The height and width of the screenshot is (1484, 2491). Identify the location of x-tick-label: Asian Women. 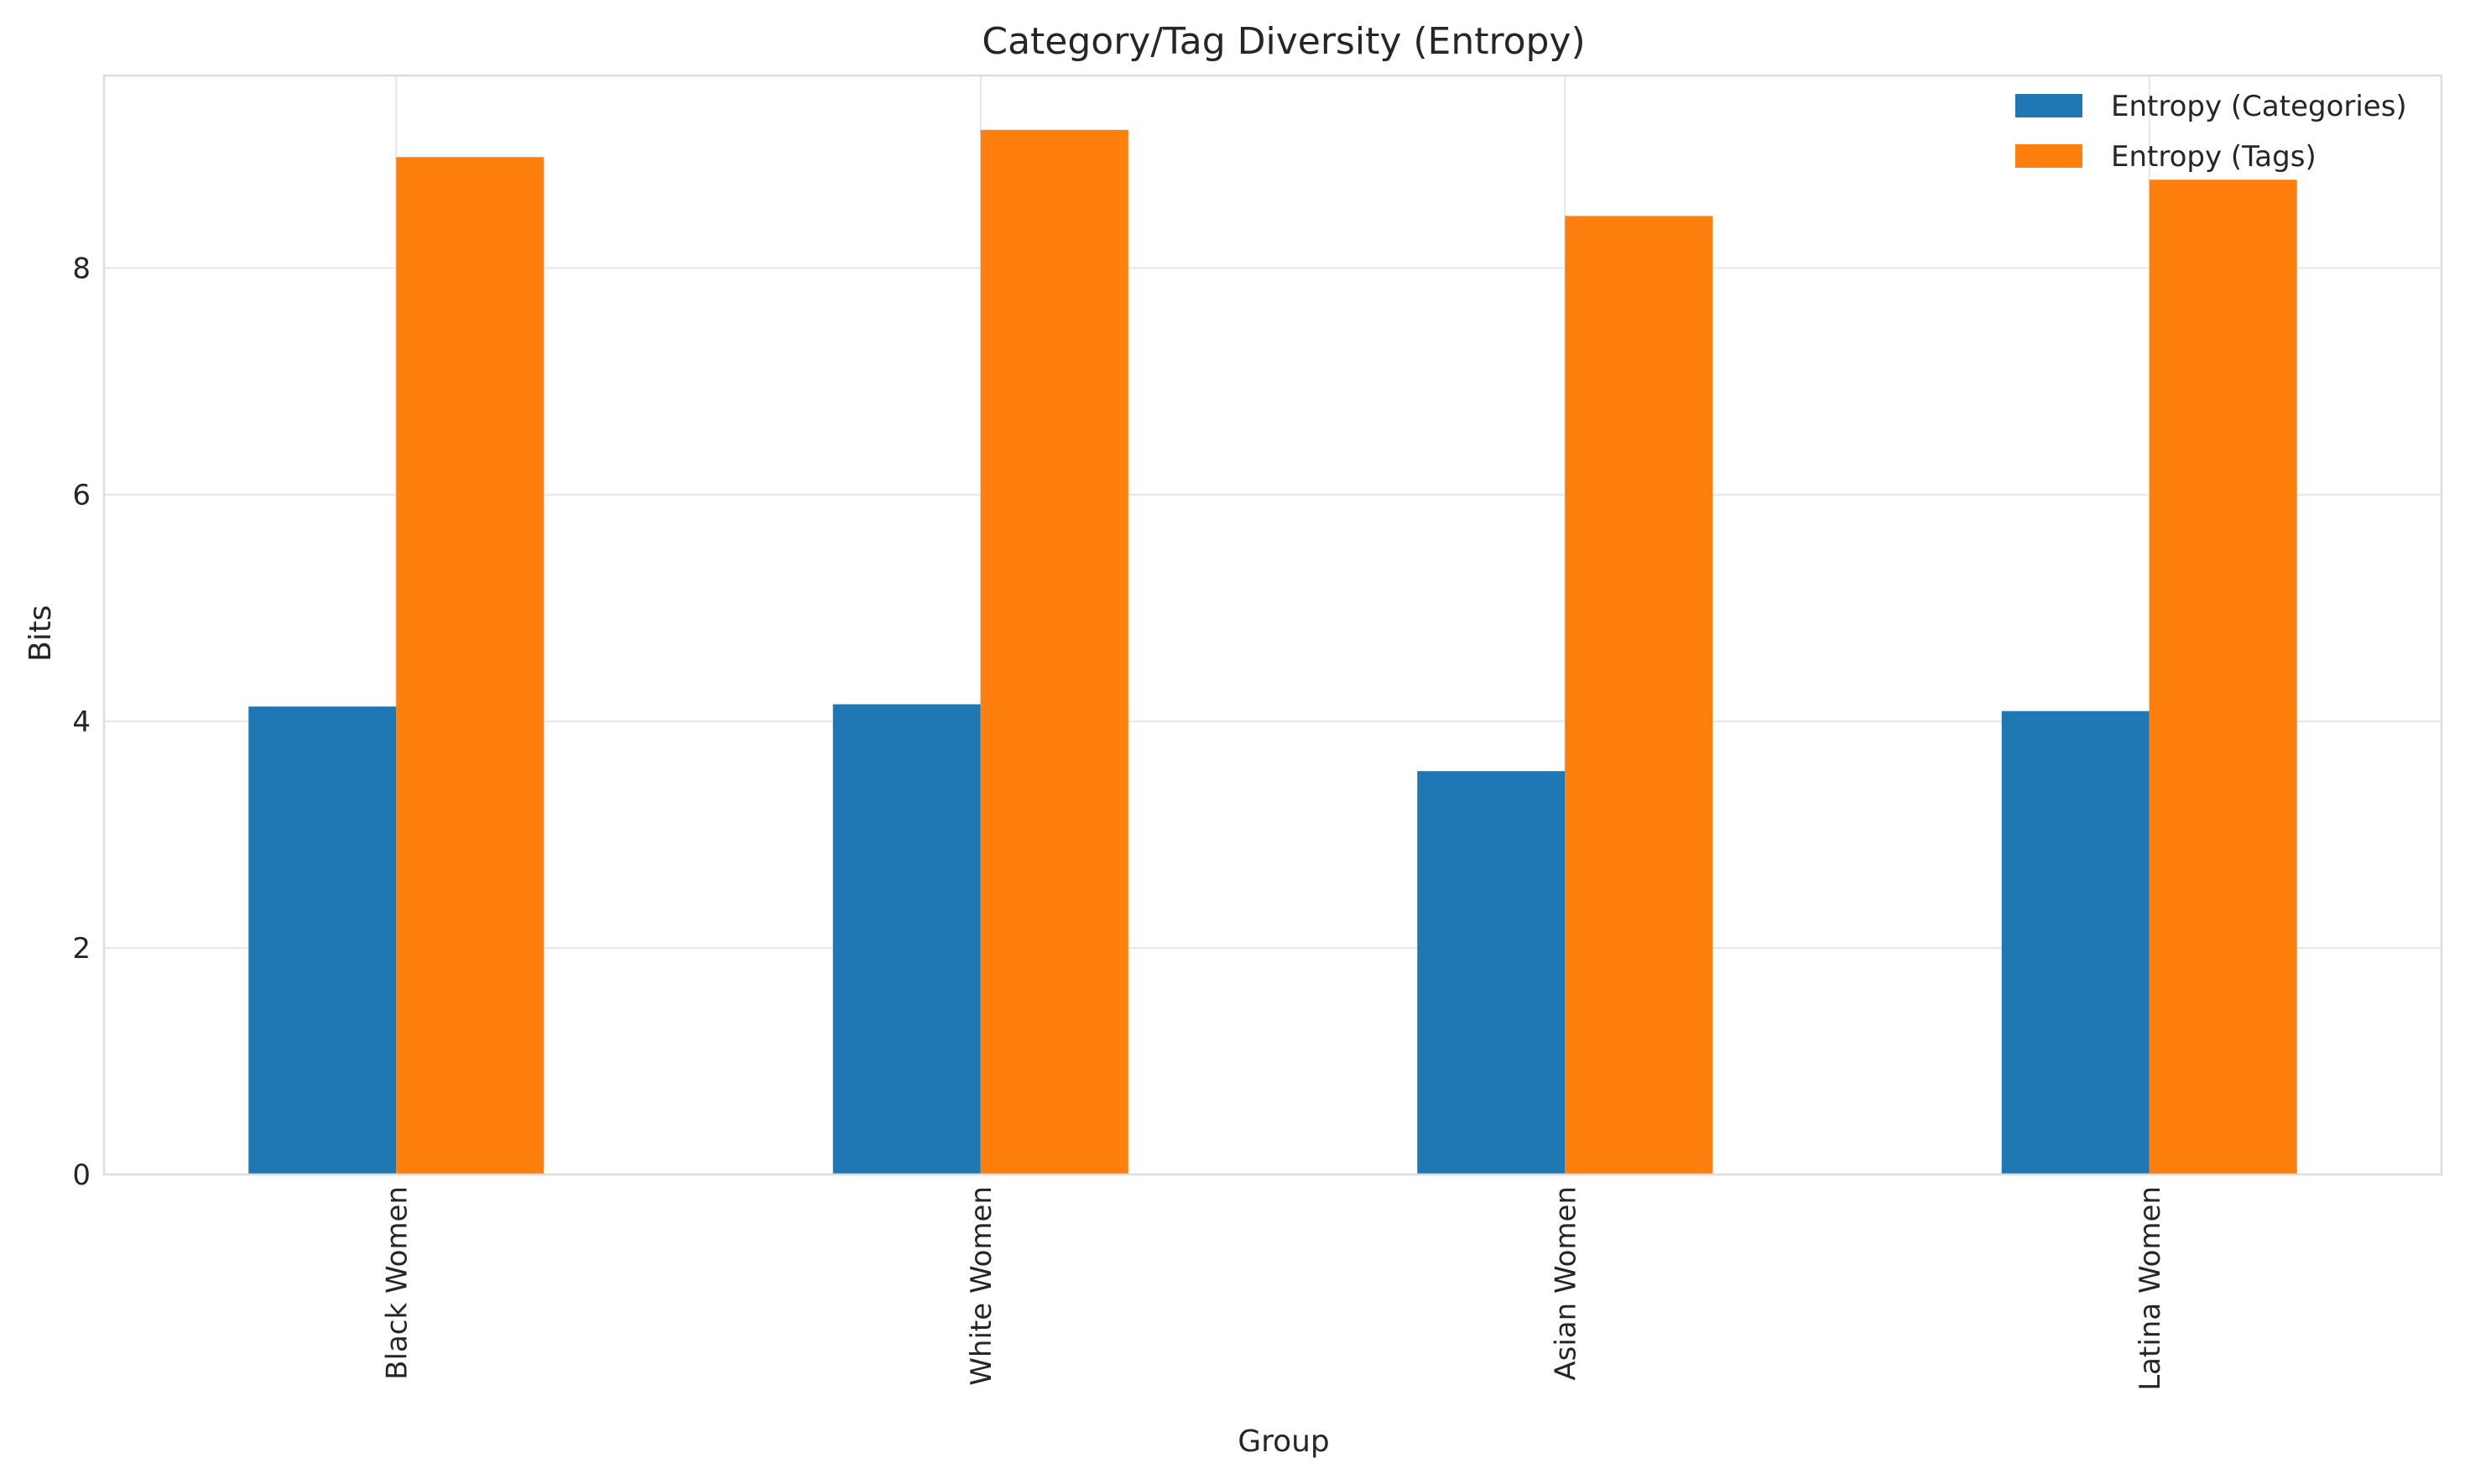
(1565, 1283).